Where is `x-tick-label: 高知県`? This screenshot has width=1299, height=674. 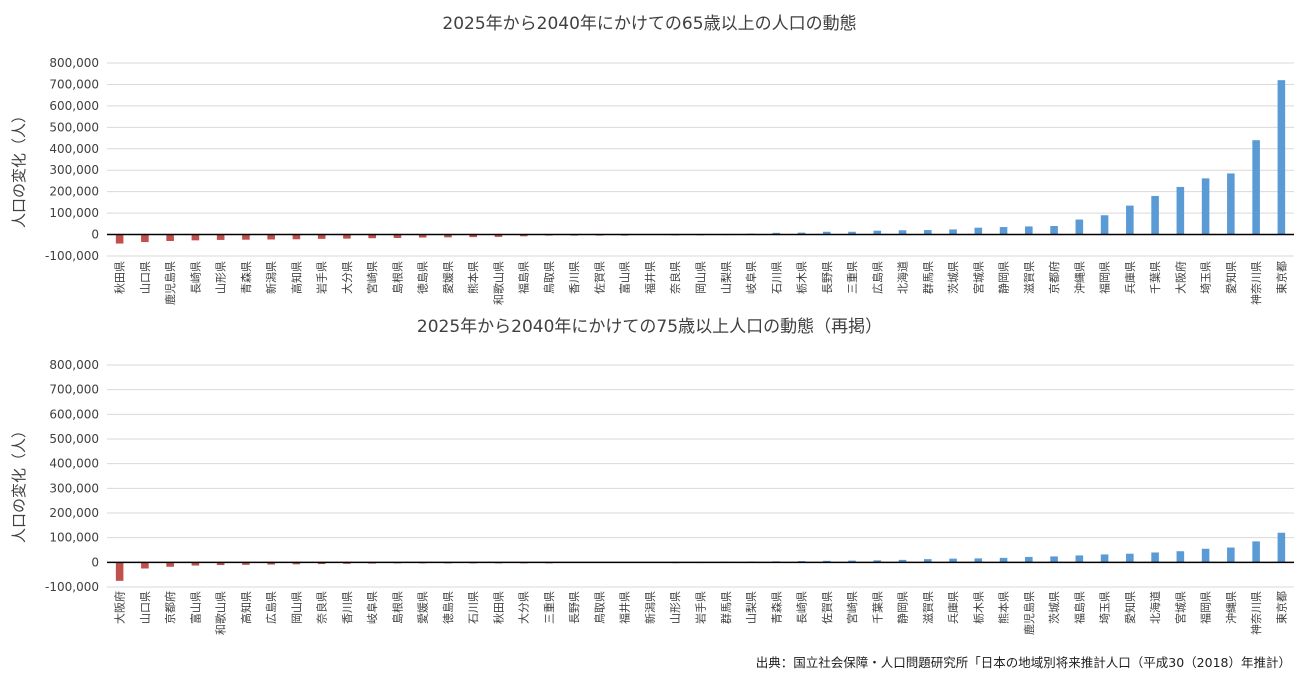 x-tick-label: 高知県 is located at coordinates (296, 277).